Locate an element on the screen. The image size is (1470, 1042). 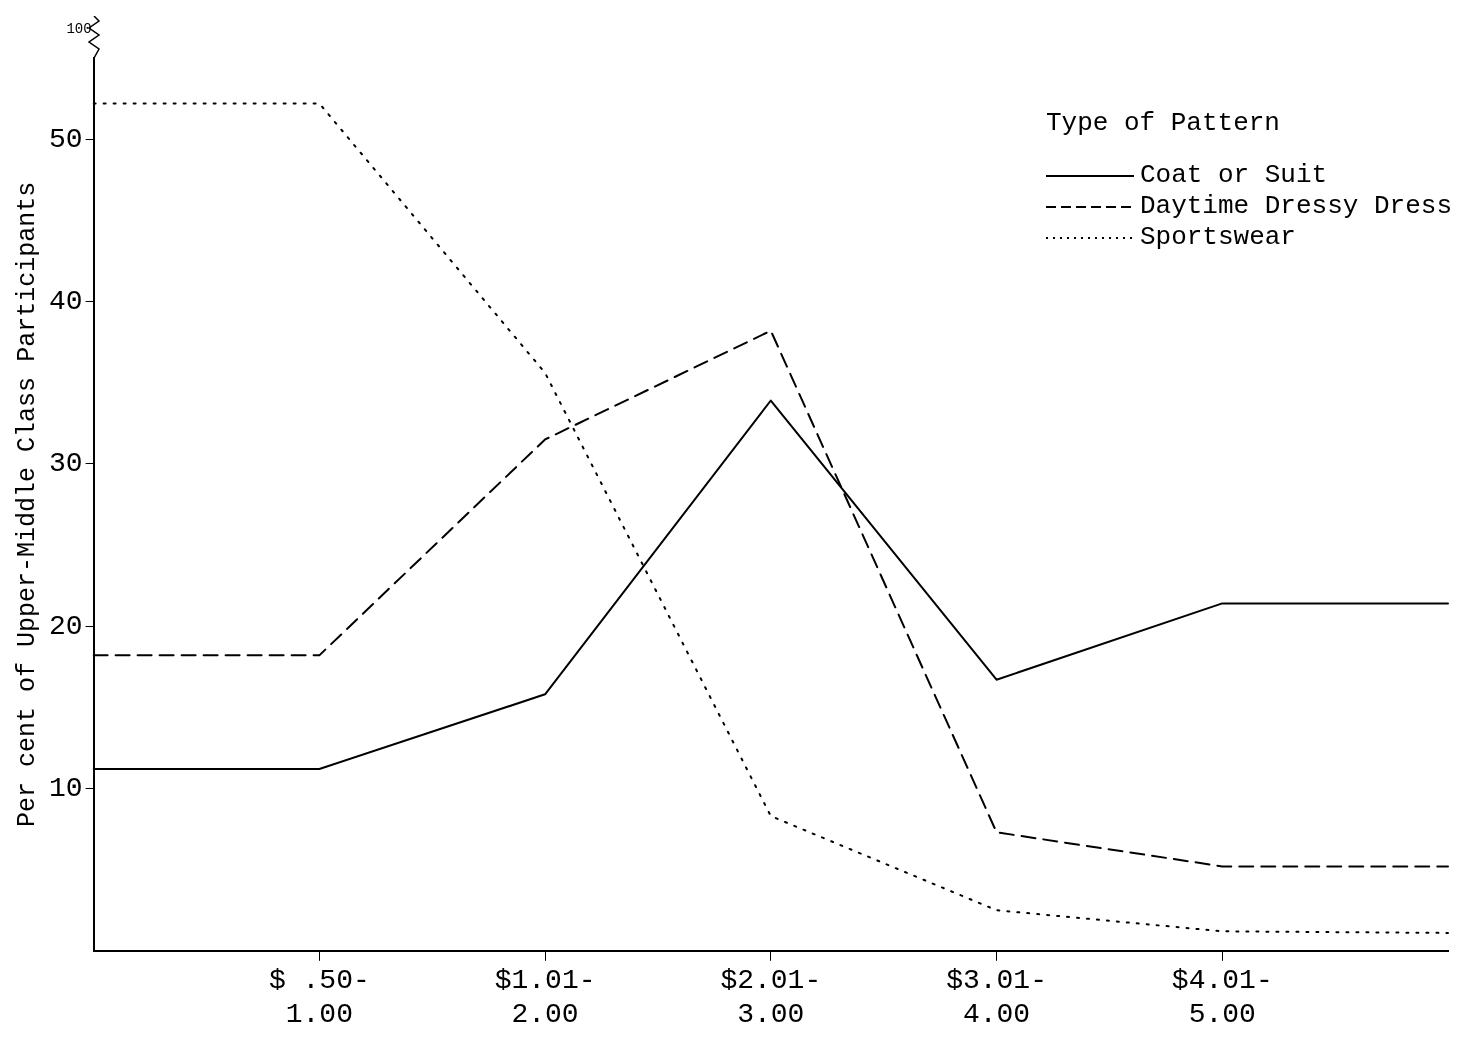
x-tick-label: $2.01-3.00 is located at coordinates (771, 997).